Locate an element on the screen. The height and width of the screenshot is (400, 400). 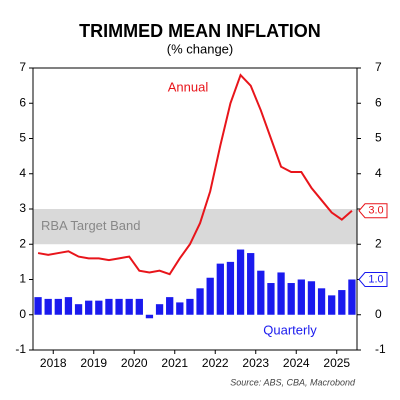
y-tick-label: 3 is located at coordinates (22, 208).